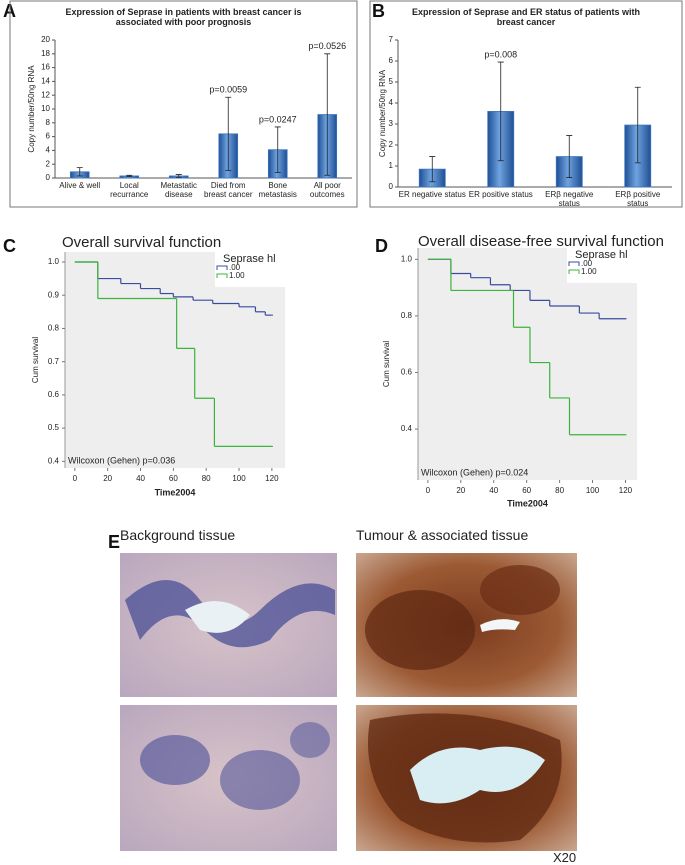 This screenshot has height=865, width=685. I want to click on annotation: p=0.0059, so click(228, 90).